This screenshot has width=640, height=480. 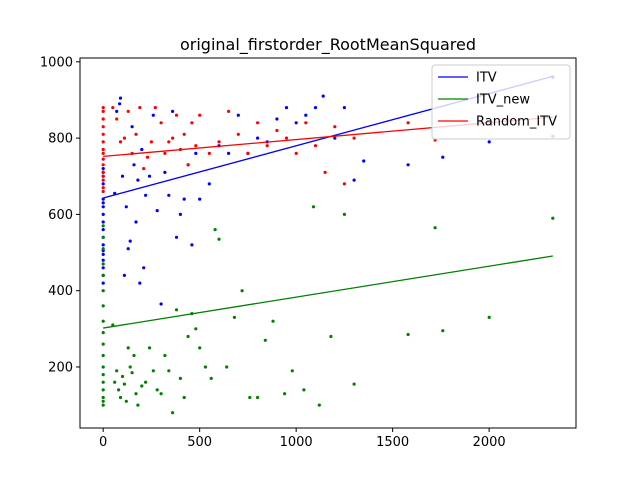 What do you see at coordinates (486, 78) in the screenshot?
I see `legend-label-ITV: ITV` at bounding box center [486, 78].